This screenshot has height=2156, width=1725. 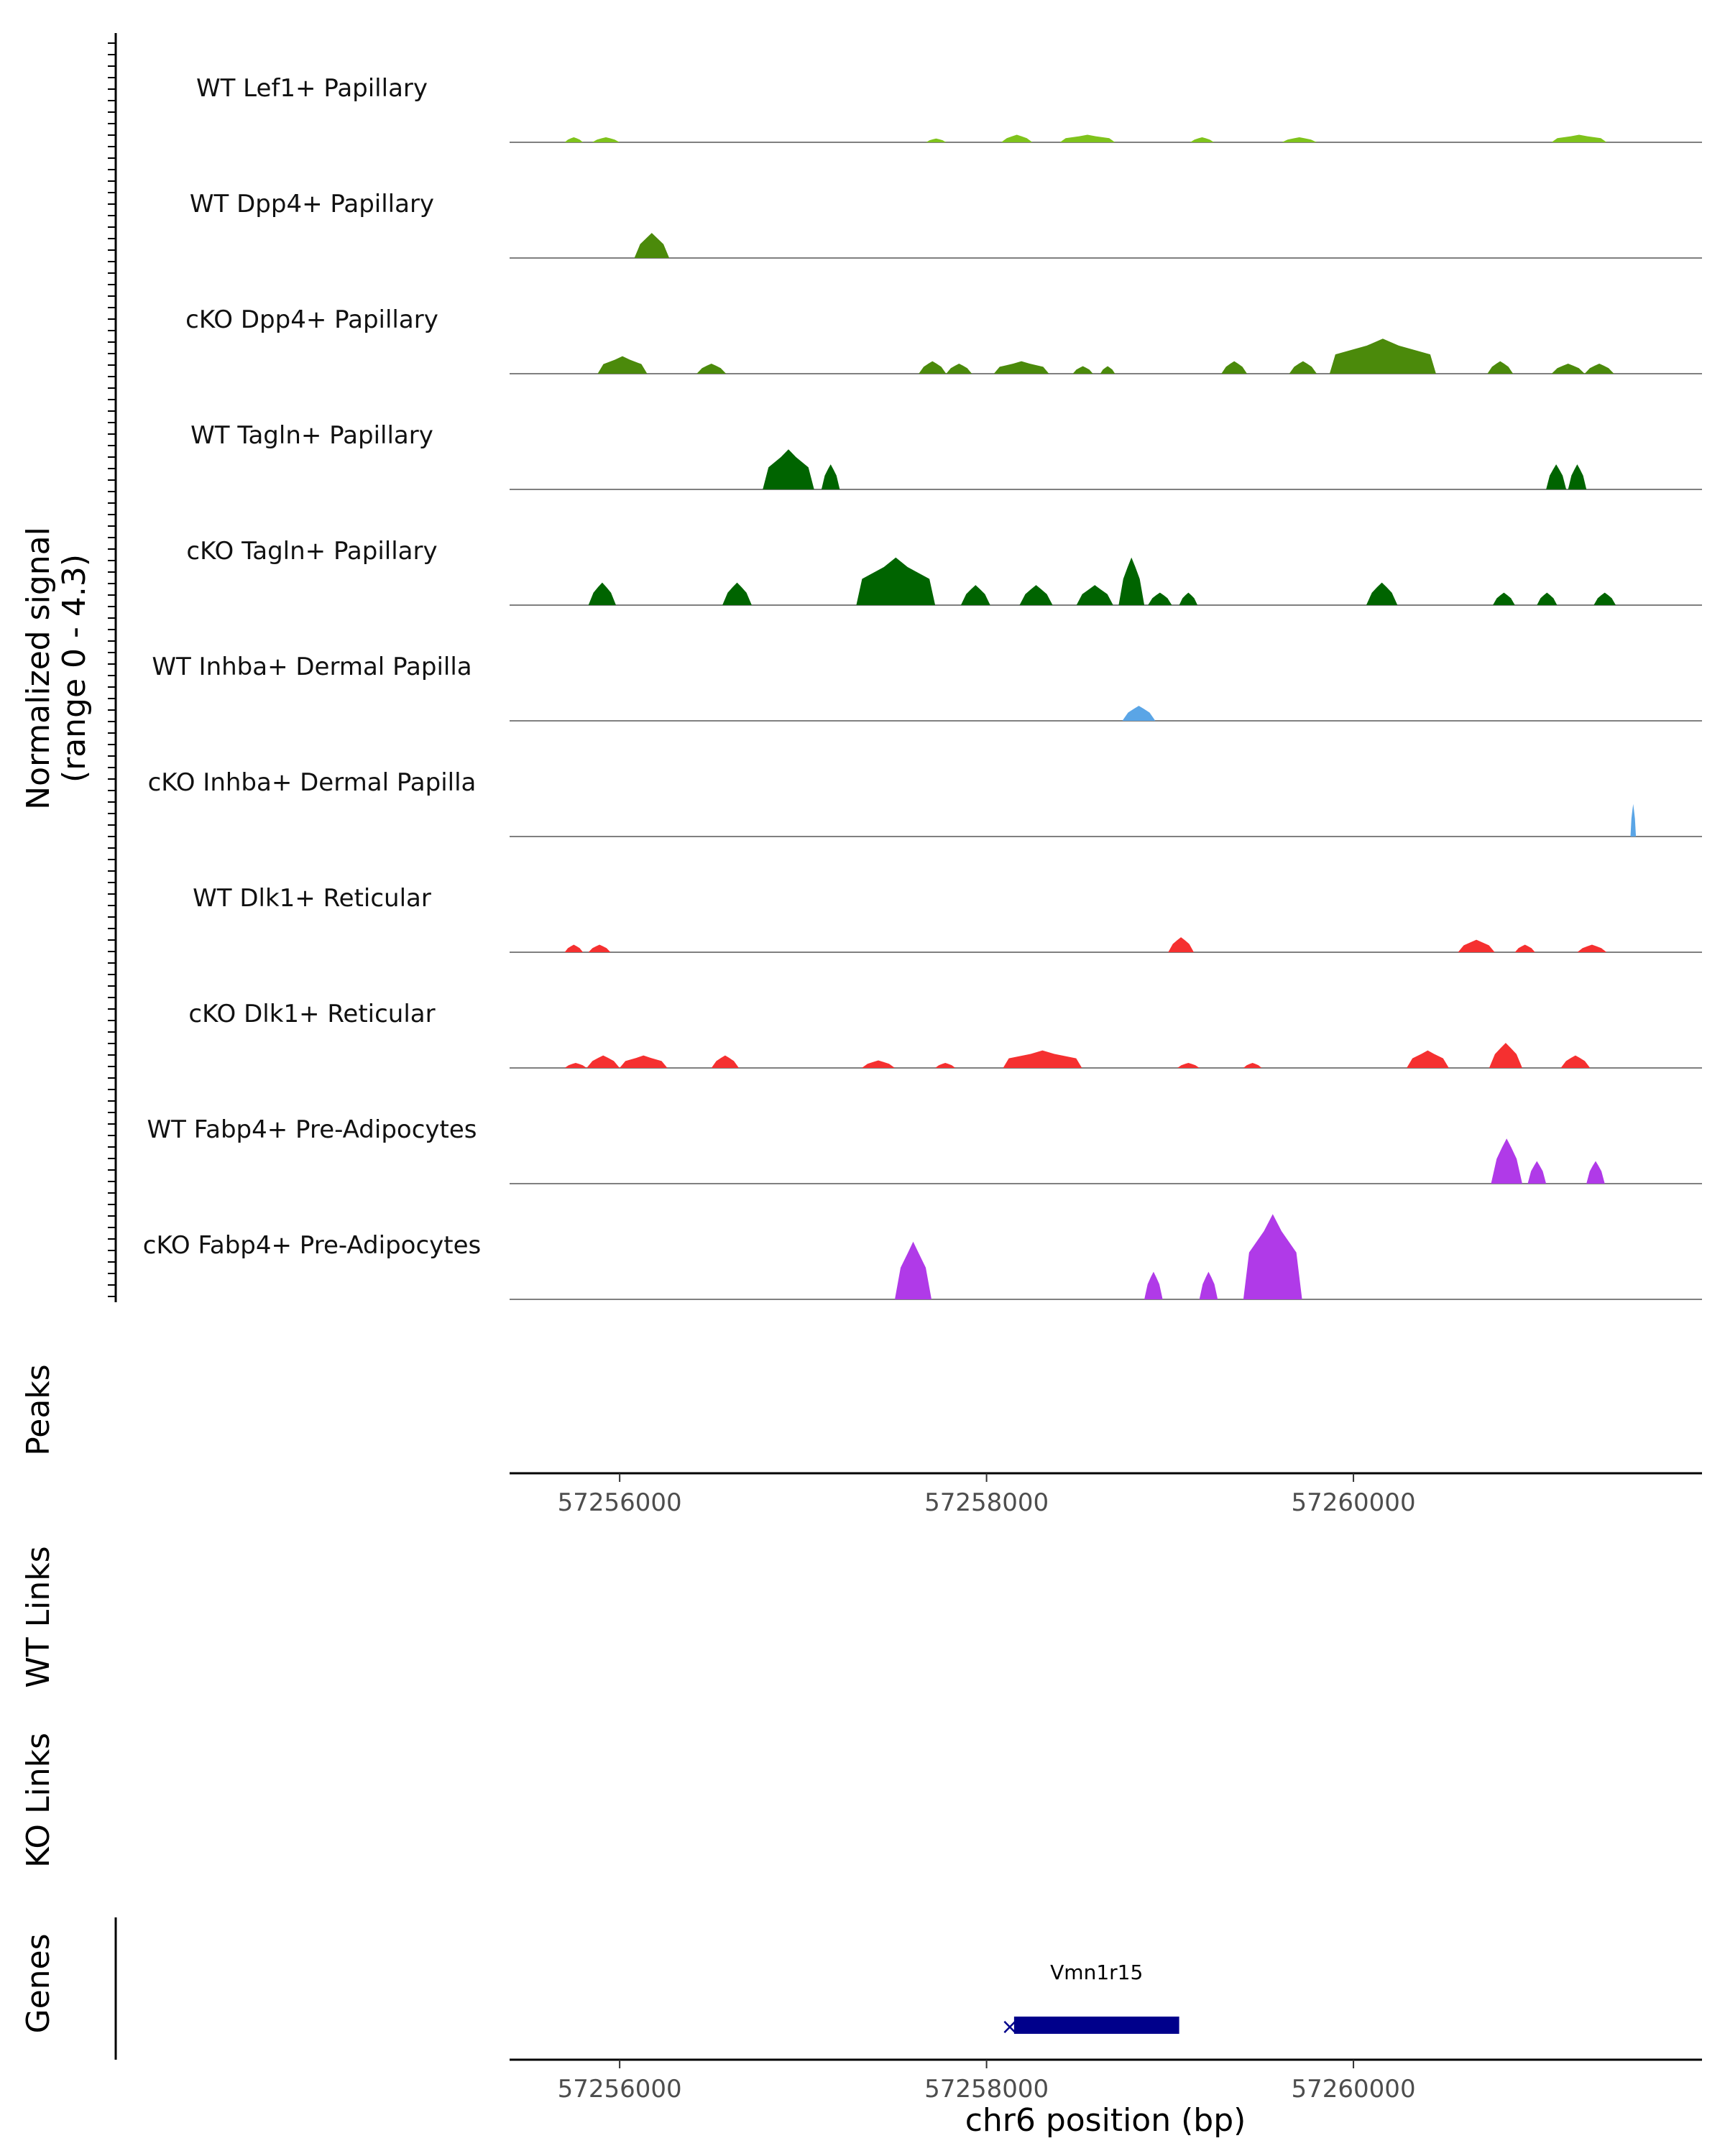 What do you see at coordinates (38, 1983) in the screenshot?
I see `genes-track-label: Genes` at bounding box center [38, 1983].